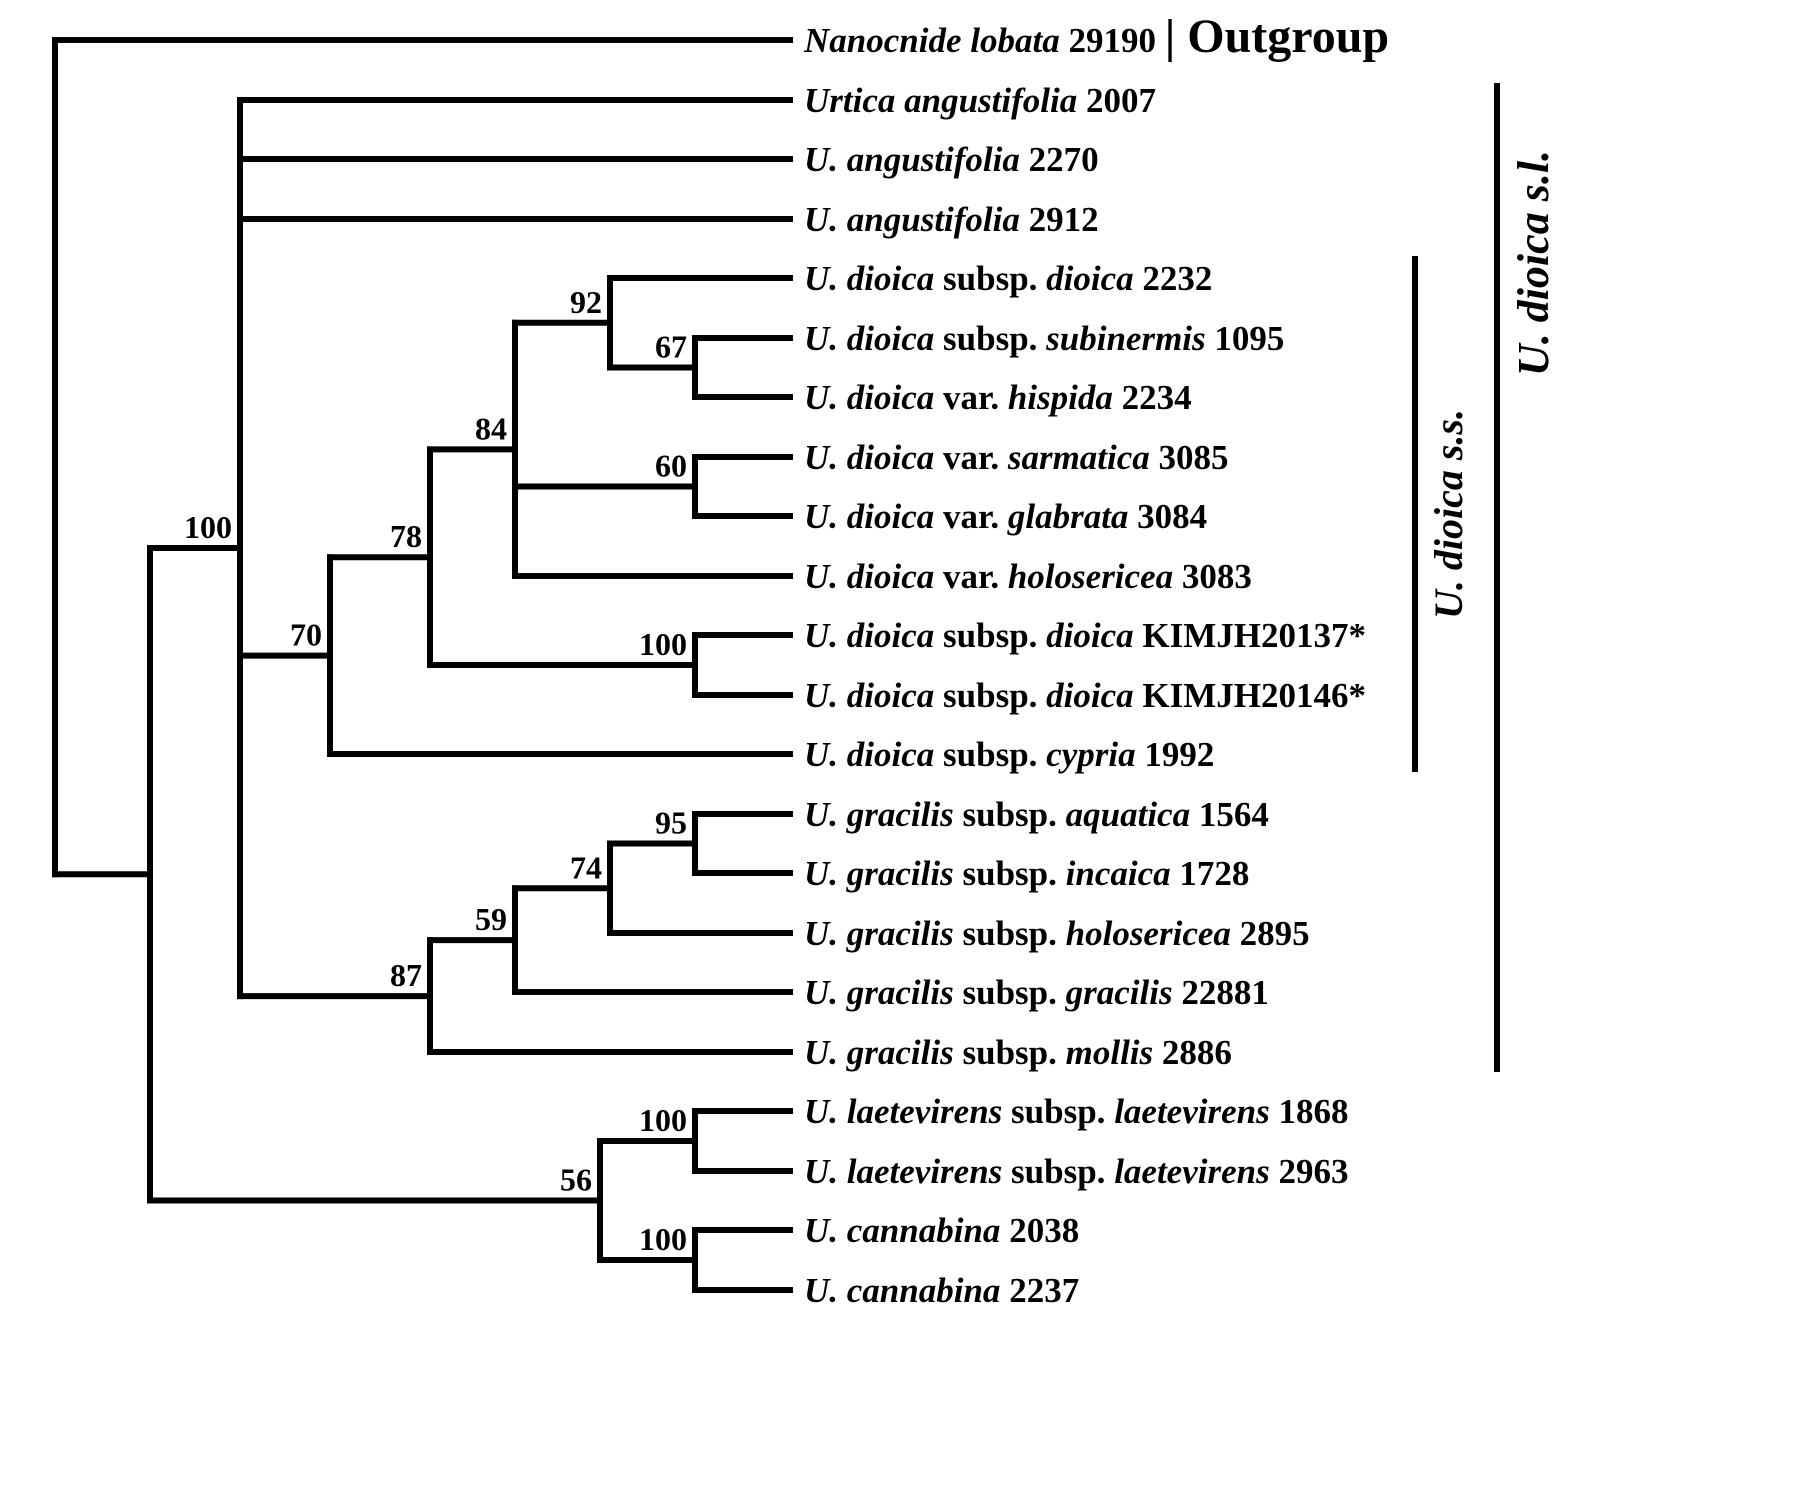 The width and height of the screenshot is (1794, 1507). Describe the element at coordinates (576, 1180) in the screenshot. I see `bootstrap-value: 56` at that location.